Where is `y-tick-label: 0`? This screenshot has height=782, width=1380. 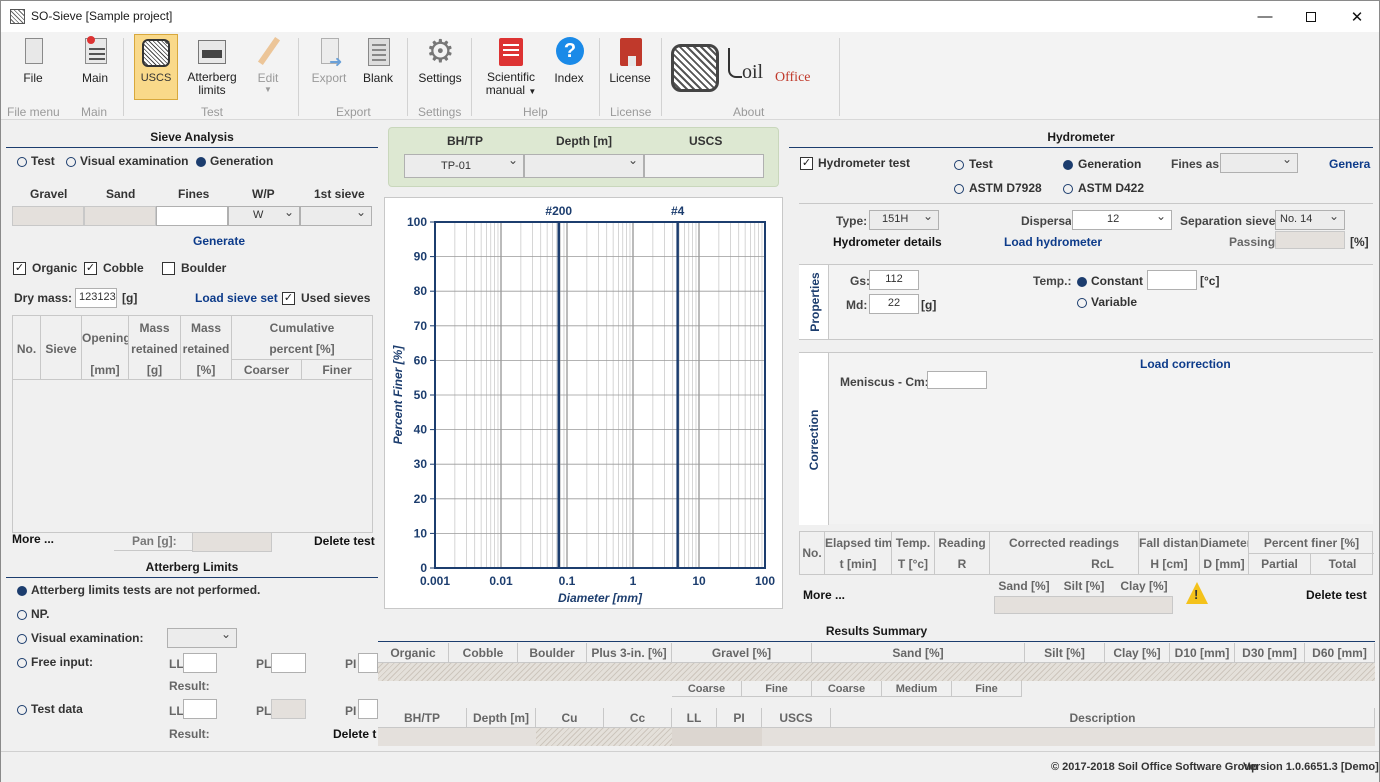 y-tick-label: 0 is located at coordinates (423, 568).